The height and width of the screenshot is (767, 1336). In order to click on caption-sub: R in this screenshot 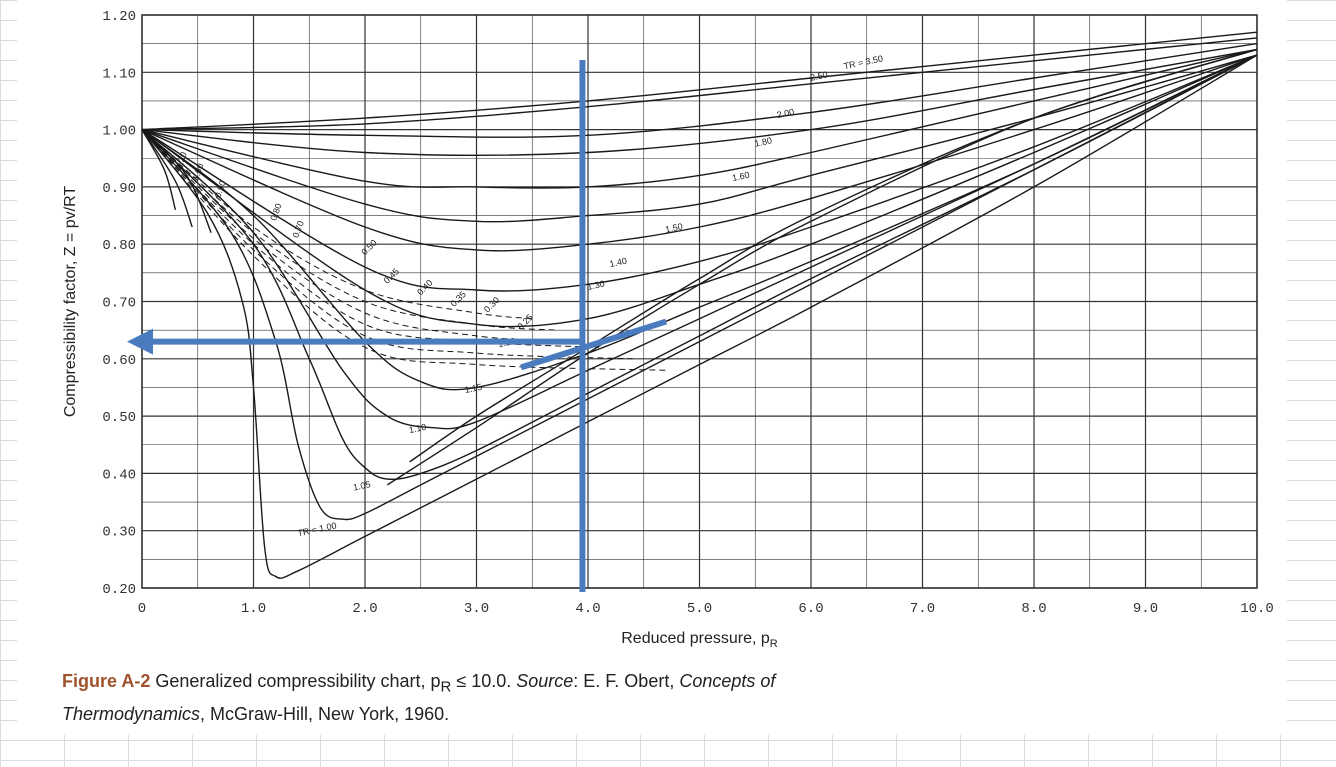, I will do `click(446, 687)`.